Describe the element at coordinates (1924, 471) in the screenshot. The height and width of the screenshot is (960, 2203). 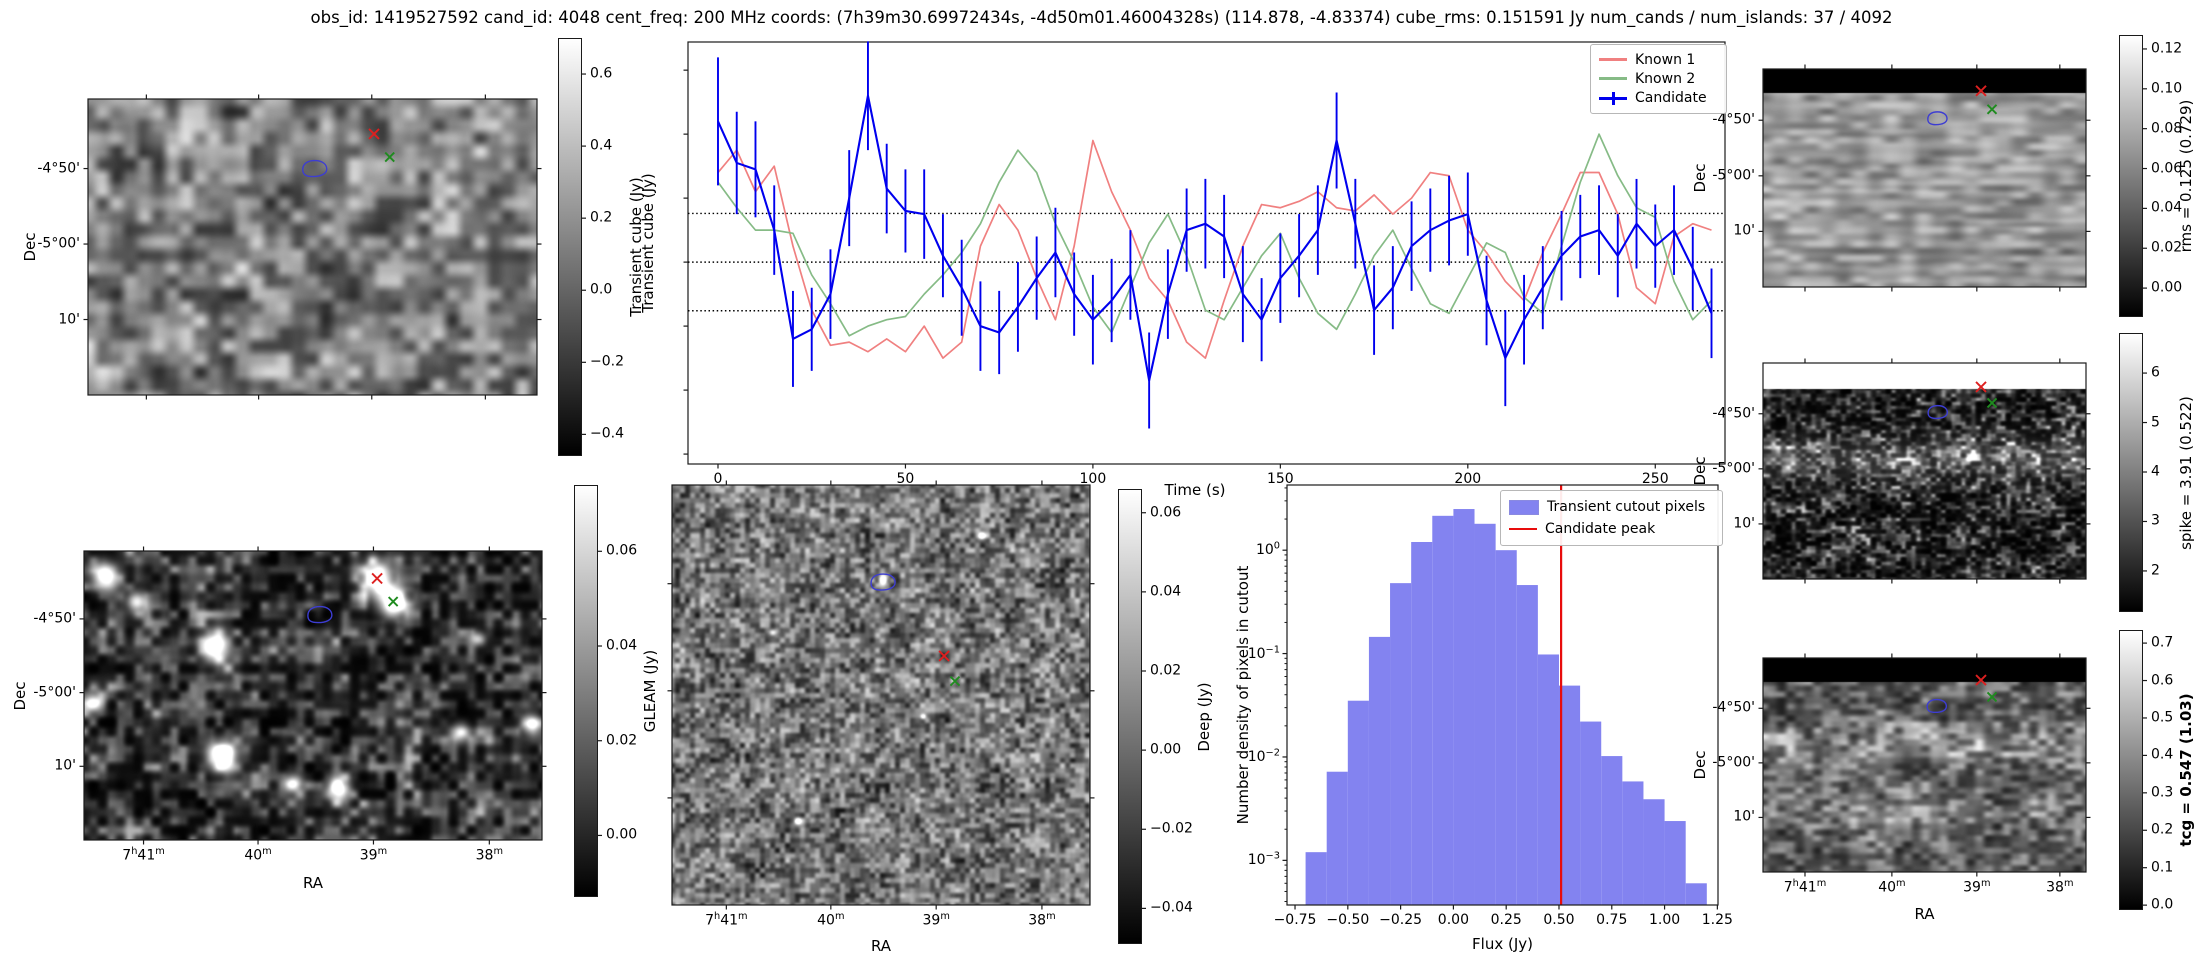
I see `spike-map-image` at that location.